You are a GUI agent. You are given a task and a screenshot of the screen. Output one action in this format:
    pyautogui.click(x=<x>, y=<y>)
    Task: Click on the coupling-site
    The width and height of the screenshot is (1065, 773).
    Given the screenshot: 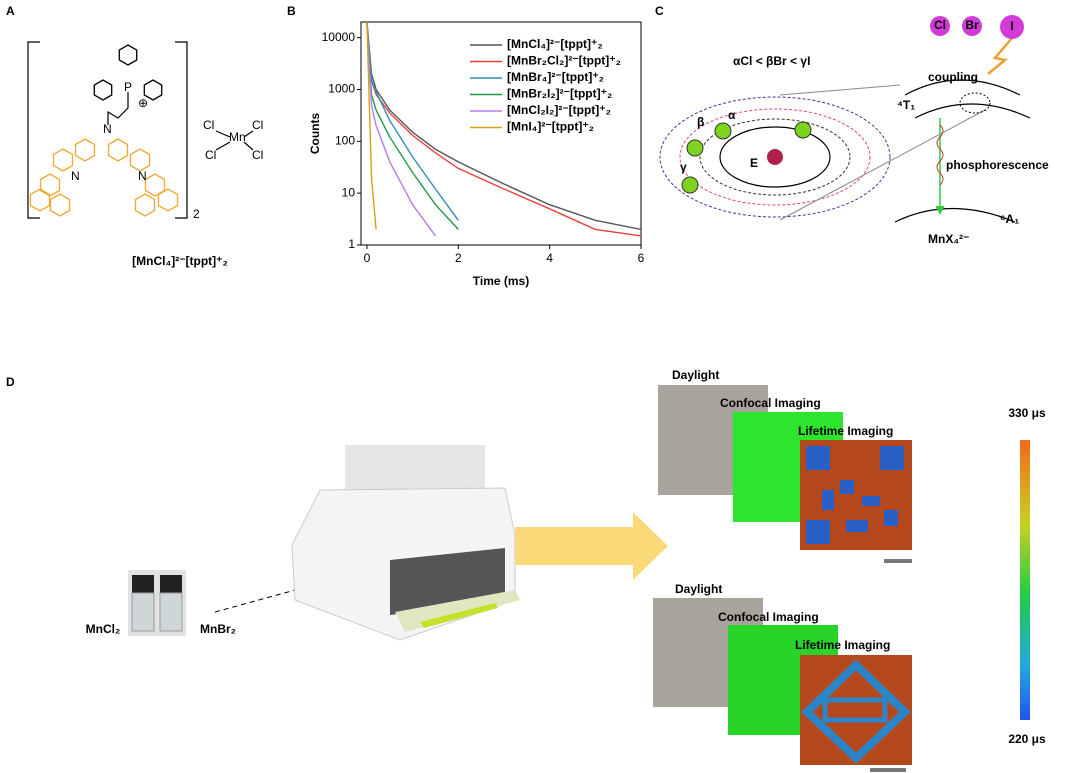 What is the action you would take?
    pyautogui.click(x=975, y=103)
    